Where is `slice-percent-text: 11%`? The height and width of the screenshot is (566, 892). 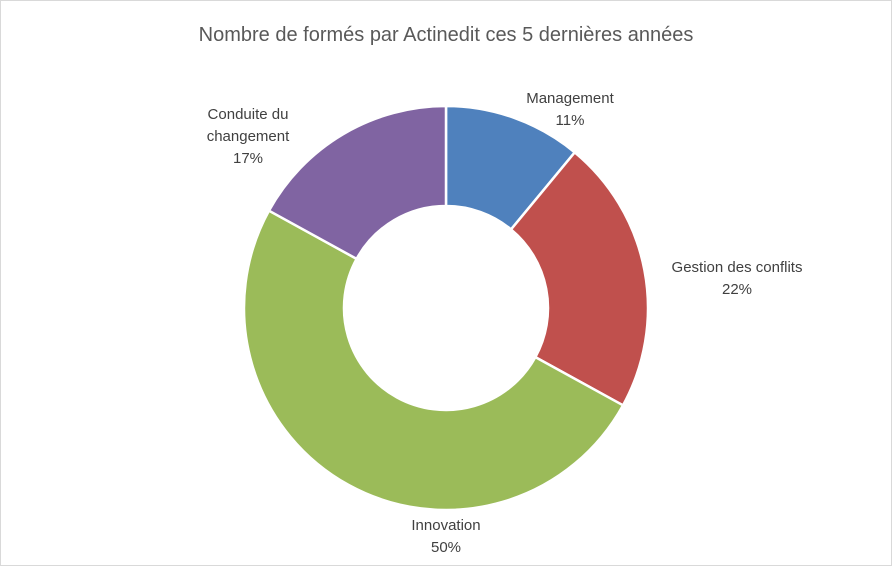 slice-percent-text: 11% is located at coordinates (570, 120).